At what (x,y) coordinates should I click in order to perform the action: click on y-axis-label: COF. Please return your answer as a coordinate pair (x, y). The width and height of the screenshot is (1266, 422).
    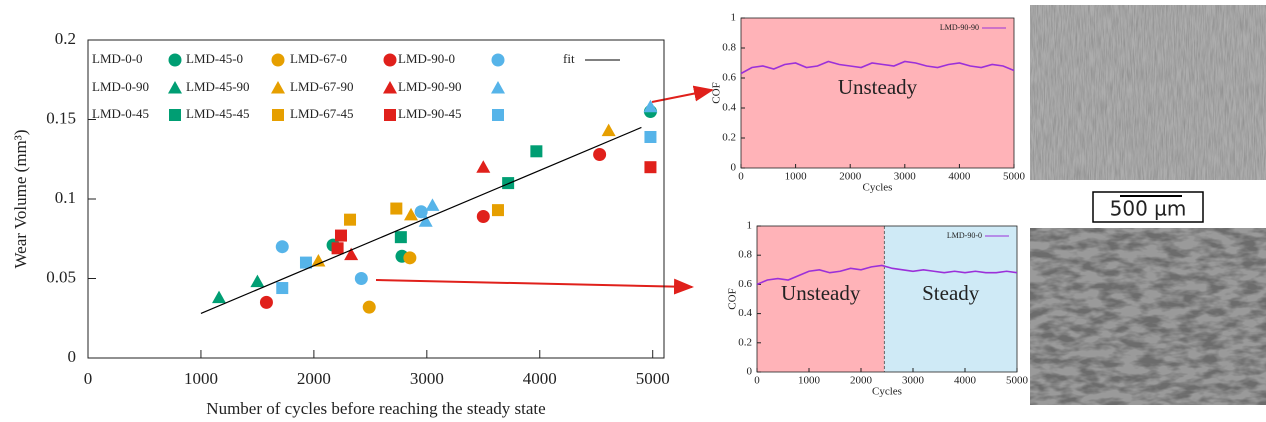
    Looking at the image, I should click on (717, 92).